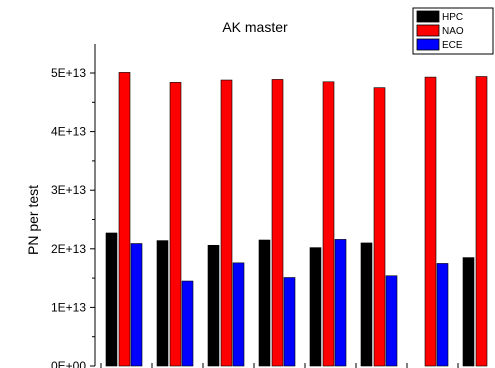 The height and width of the screenshot is (368, 495). I want to click on x-ticks, so click(279, 365).